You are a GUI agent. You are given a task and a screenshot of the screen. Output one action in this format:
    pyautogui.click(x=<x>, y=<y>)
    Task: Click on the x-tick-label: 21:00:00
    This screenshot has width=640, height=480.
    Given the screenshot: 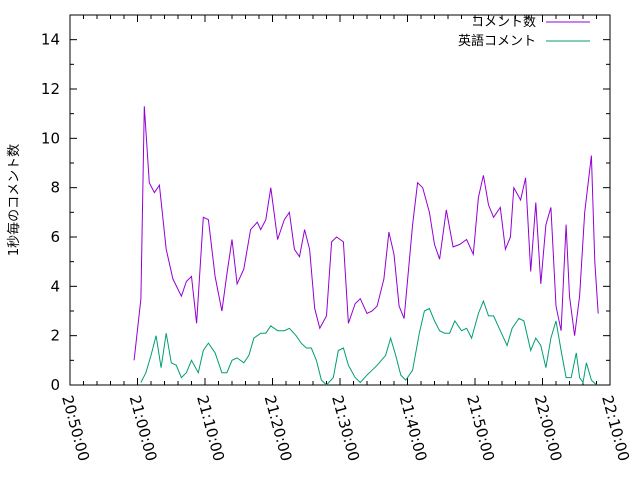 What is the action you would take?
    pyautogui.click(x=143, y=428)
    